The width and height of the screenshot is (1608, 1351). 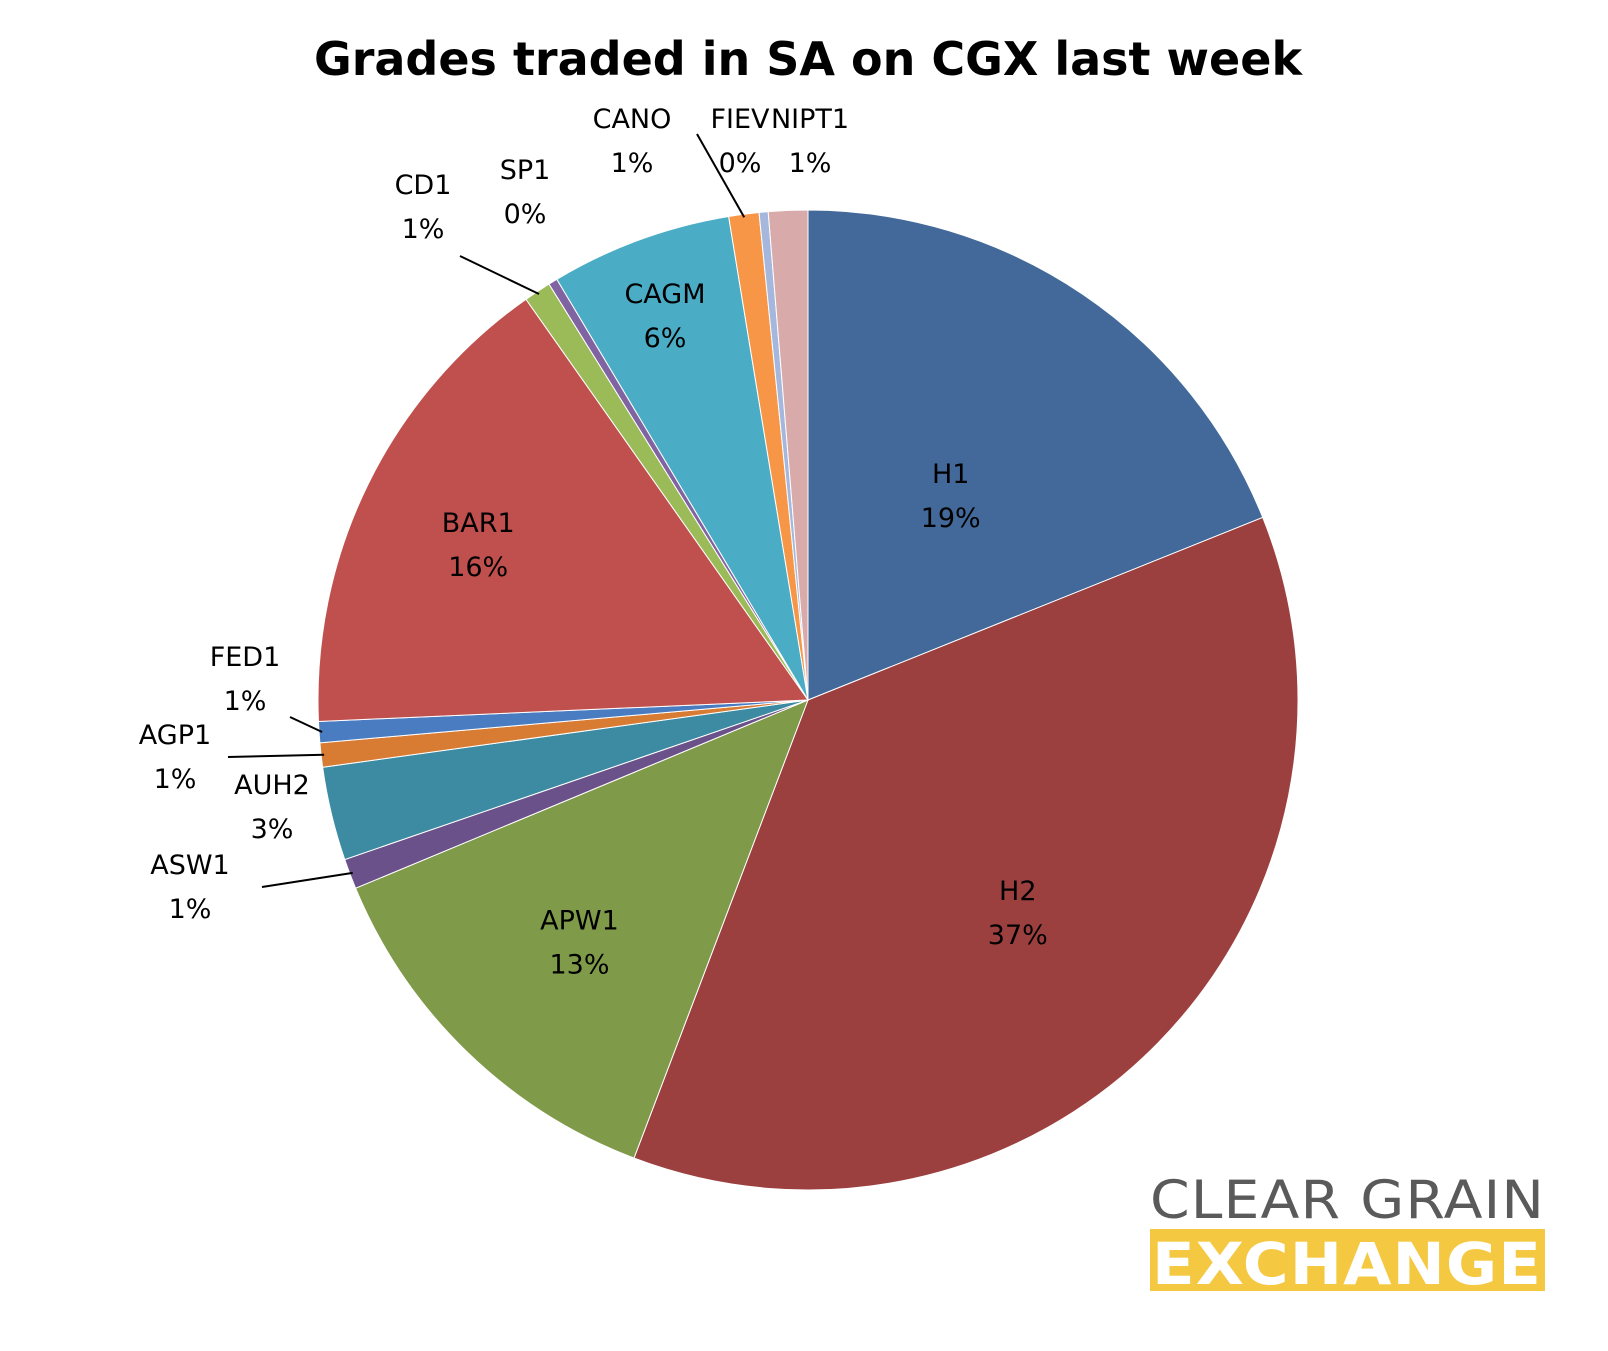 What do you see at coordinates (1017, 891) in the screenshot?
I see `slice-name-h2: H2` at bounding box center [1017, 891].